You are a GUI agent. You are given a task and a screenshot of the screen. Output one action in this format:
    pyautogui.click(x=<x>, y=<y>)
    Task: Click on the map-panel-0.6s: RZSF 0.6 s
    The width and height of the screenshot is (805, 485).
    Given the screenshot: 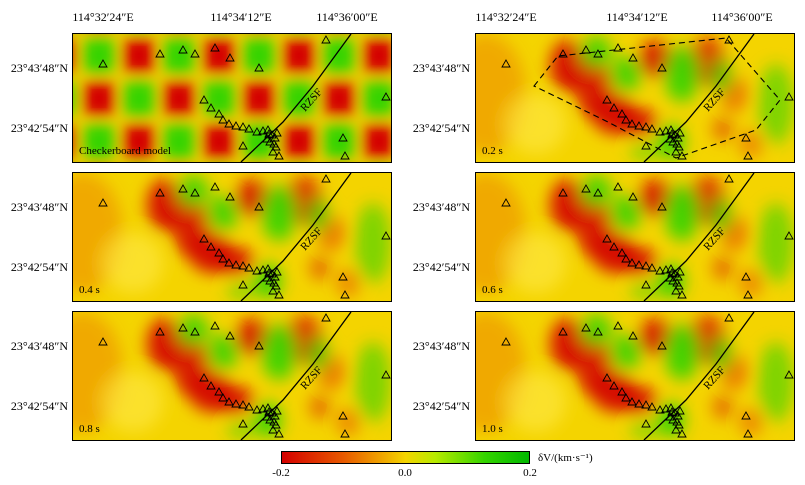 What is the action you would take?
    pyautogui.click(x=635, y=237)
    